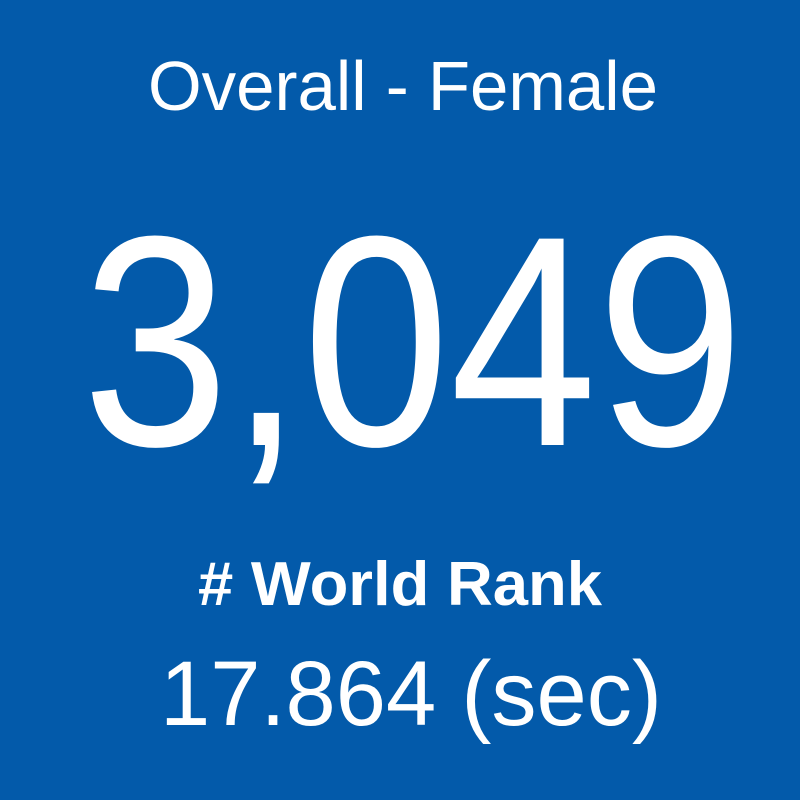 The width and height of the screenshot is (800, 800). I want to click on tile-title: Overall - Female, so click(403, 86).